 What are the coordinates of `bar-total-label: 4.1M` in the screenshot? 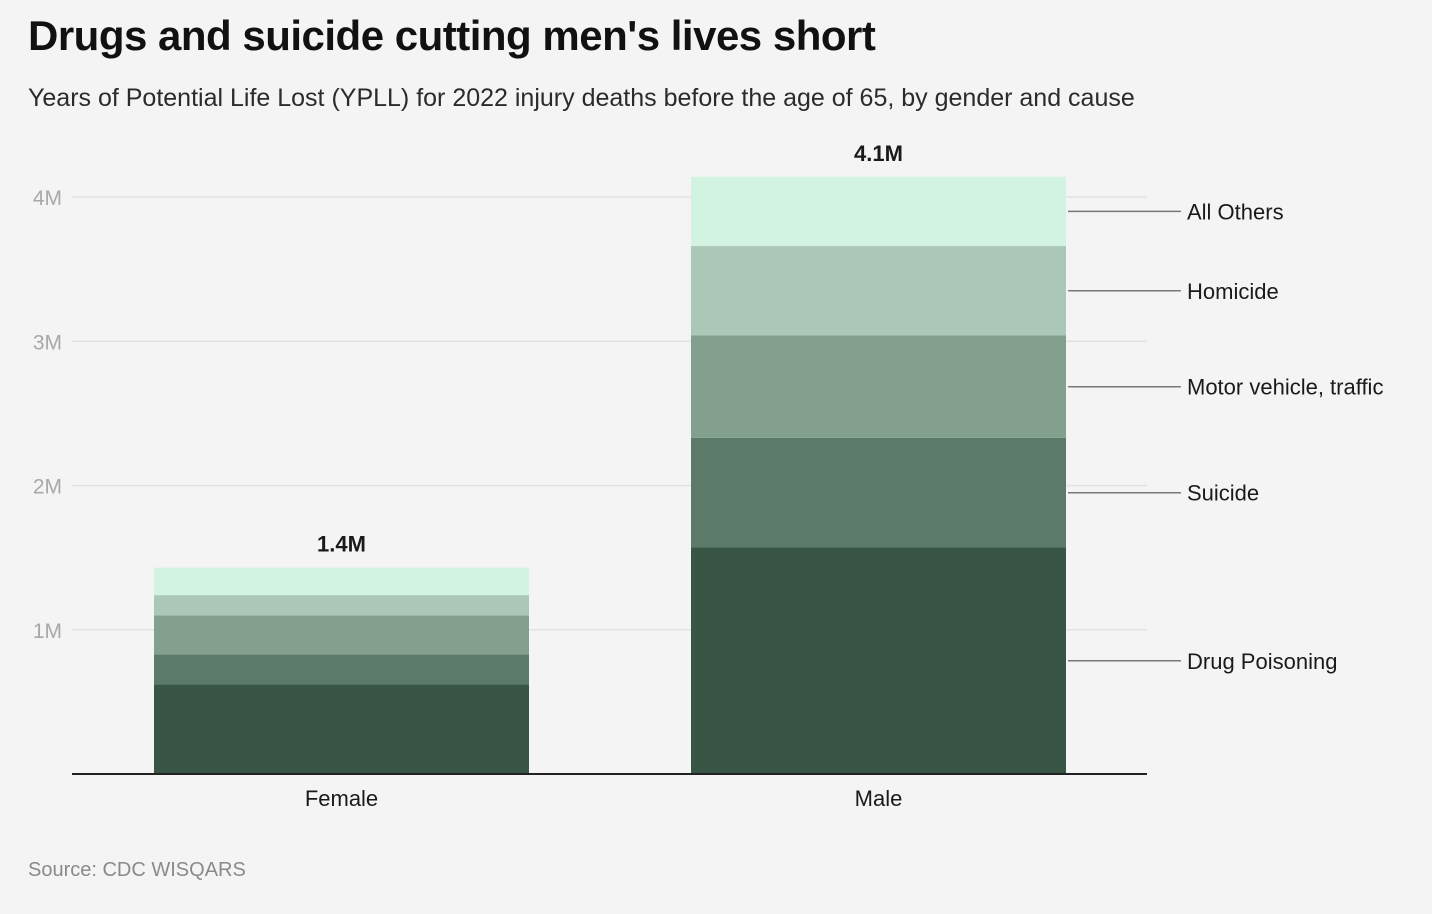 It's located at (878, 153).